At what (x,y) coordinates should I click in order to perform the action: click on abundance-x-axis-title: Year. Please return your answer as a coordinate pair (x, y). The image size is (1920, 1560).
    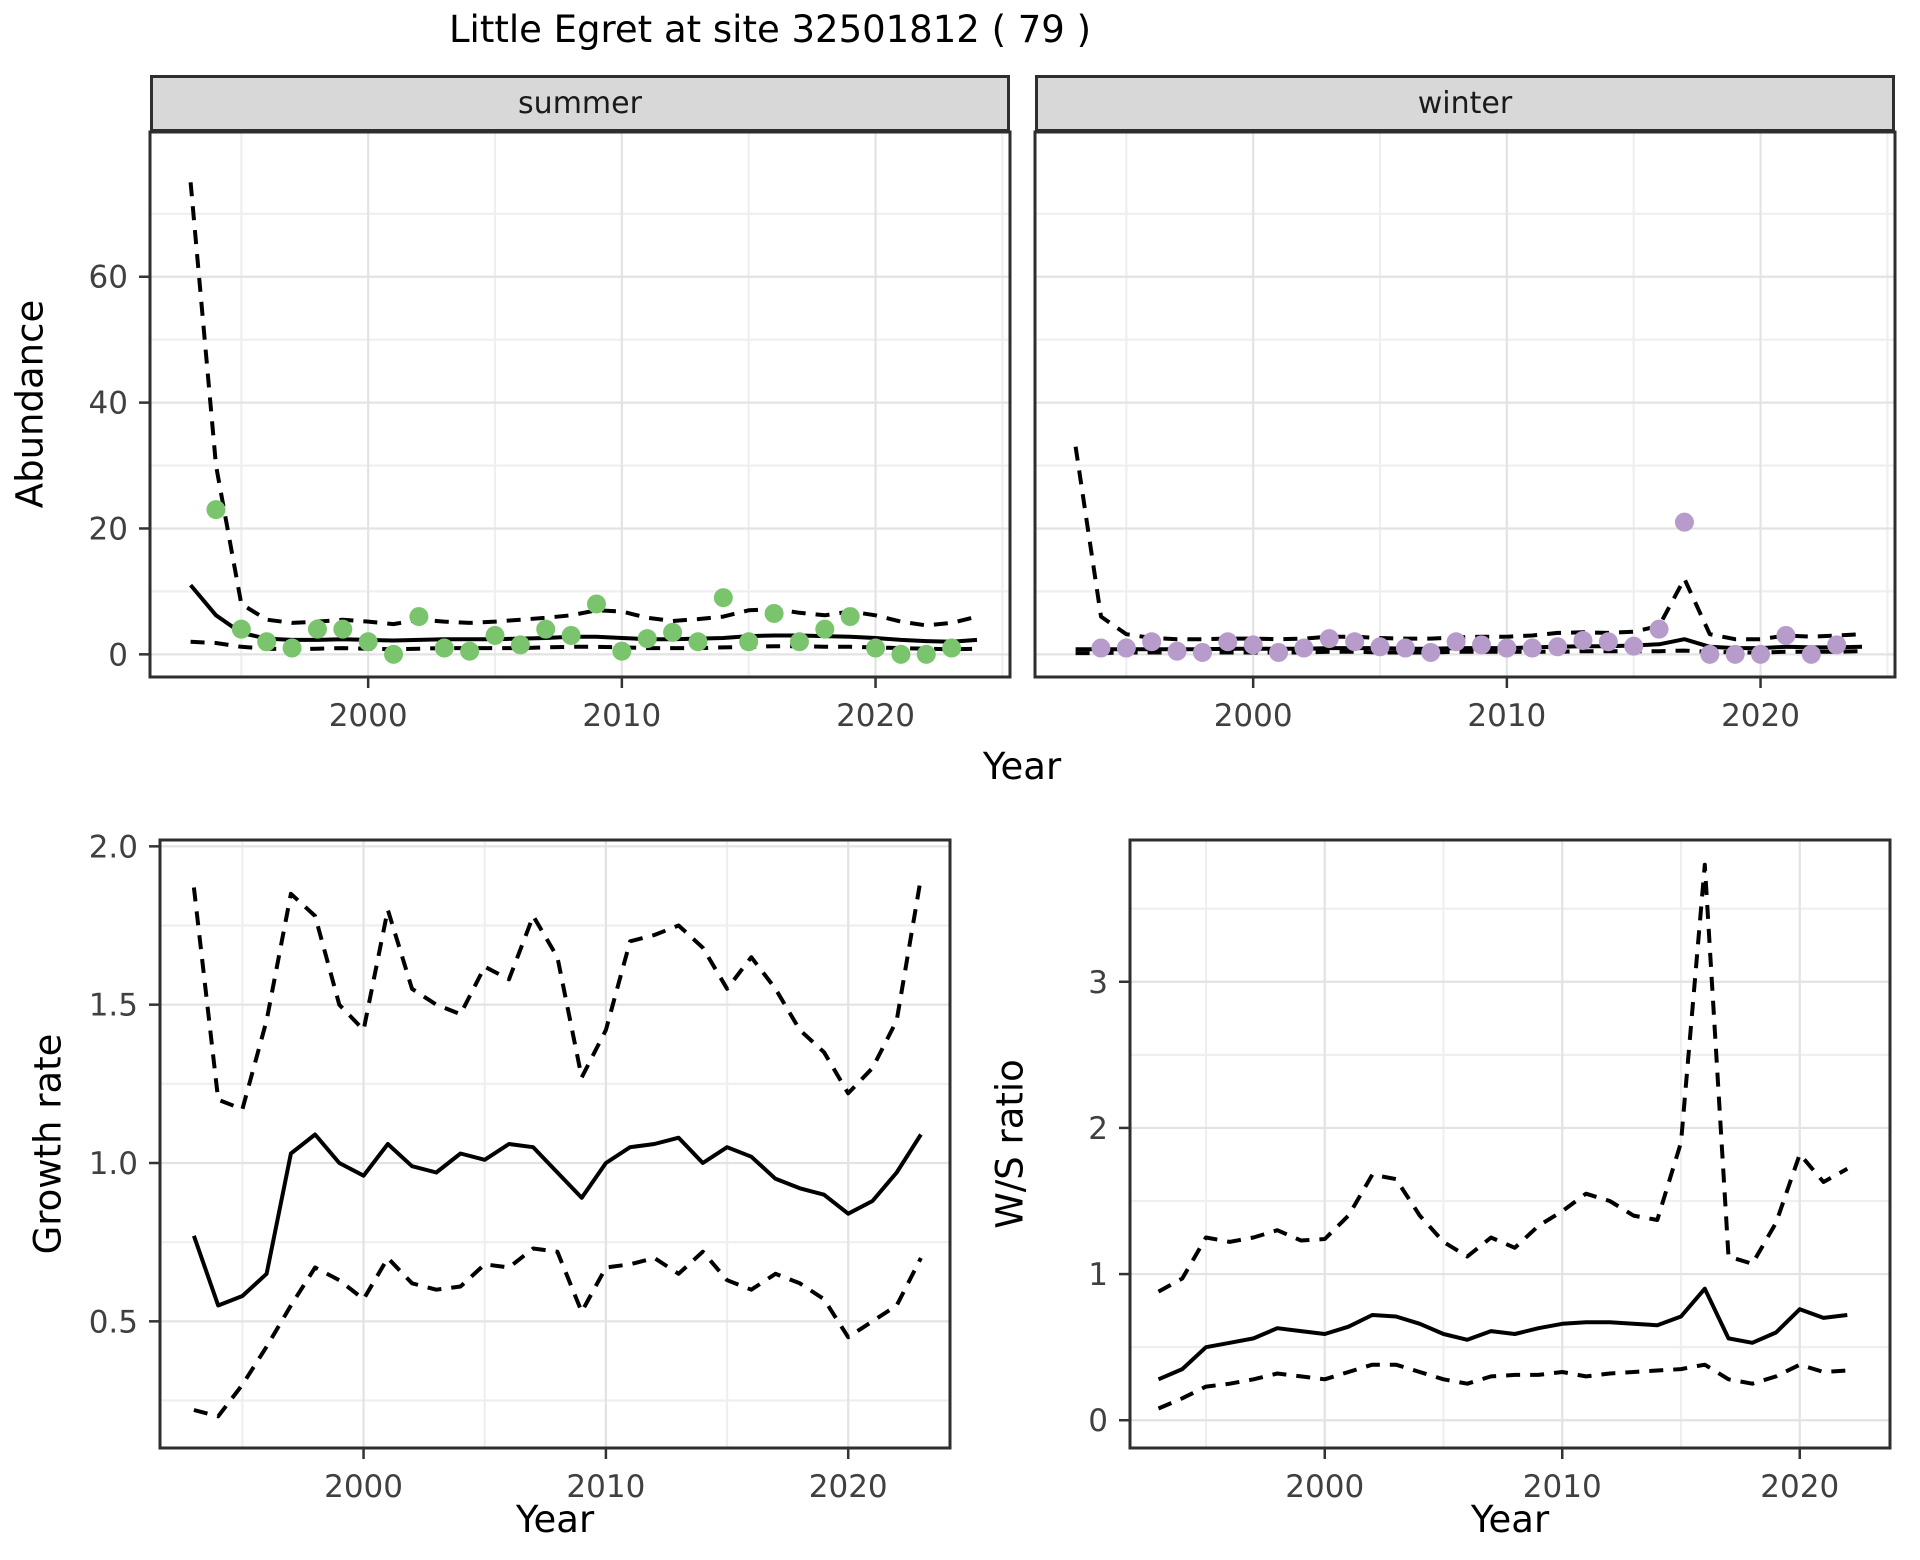
    Looking at the image, I should click on (1022, 766).